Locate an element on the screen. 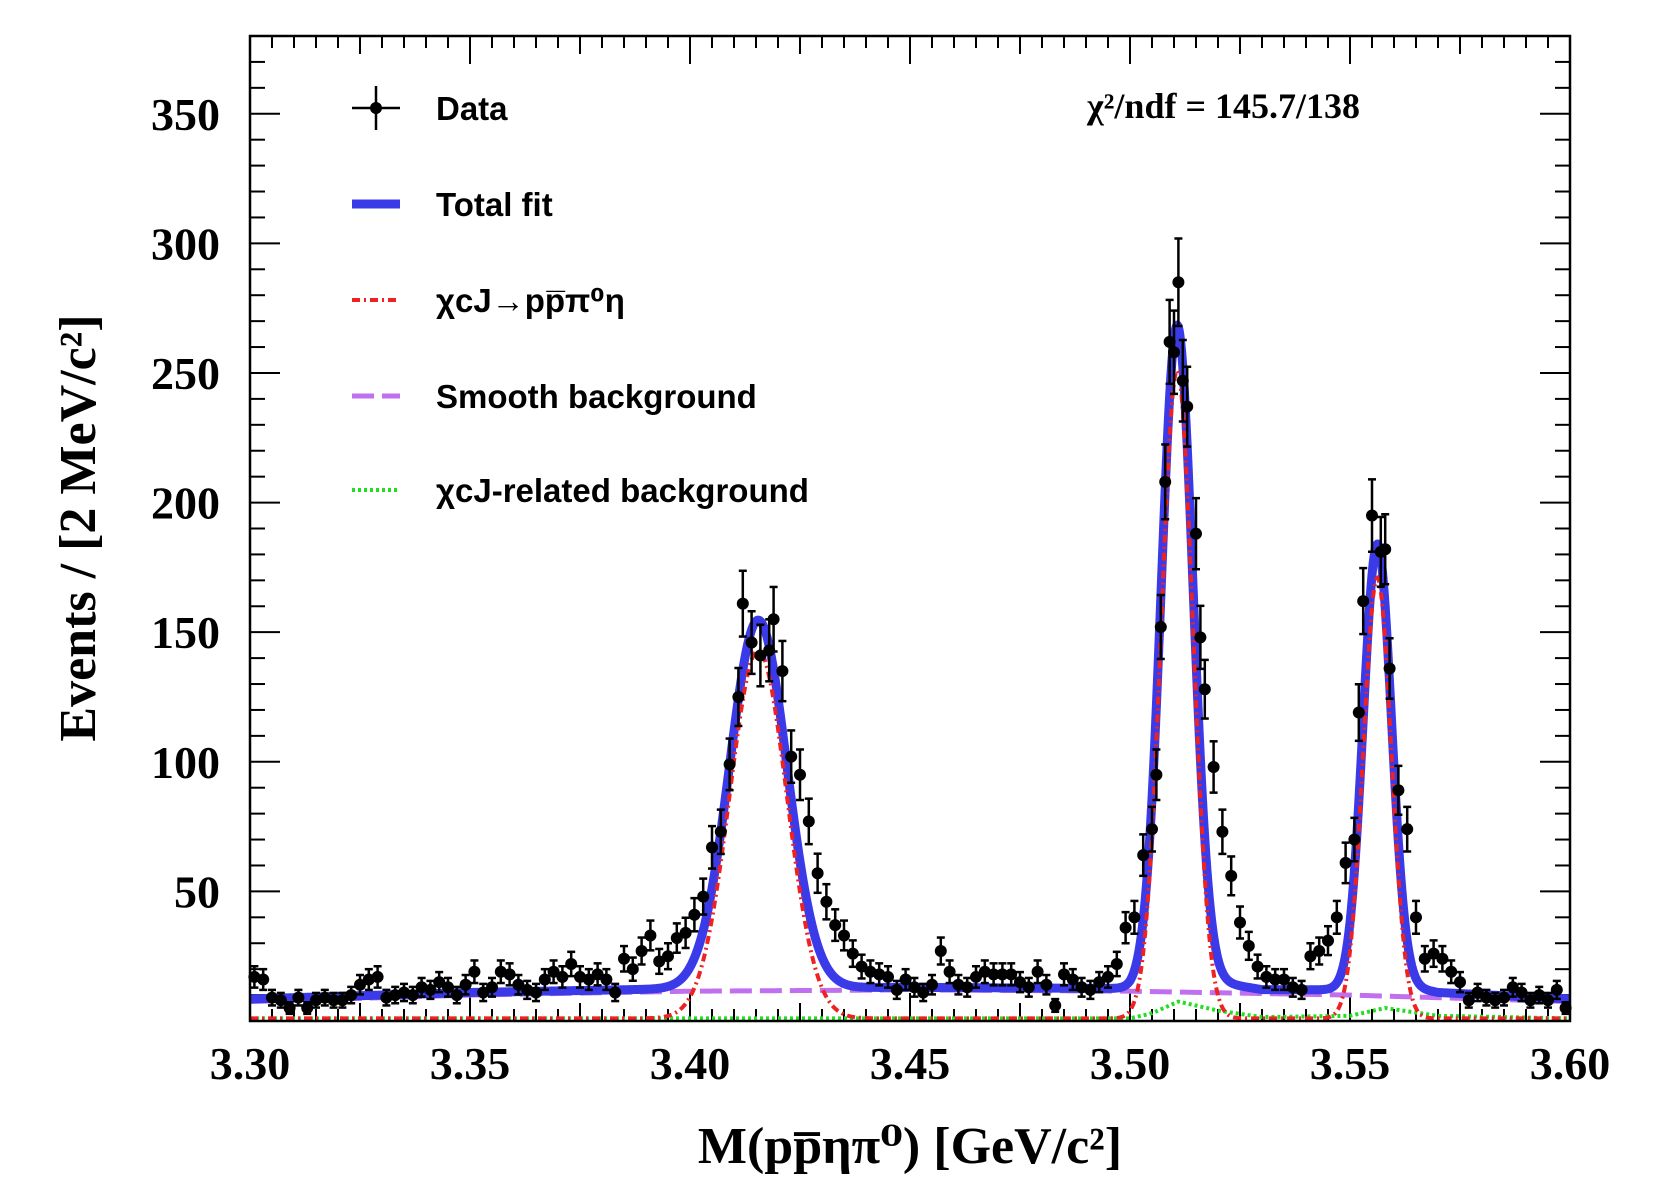  y-tick-label: 100 is located at coordinates (185, 762).